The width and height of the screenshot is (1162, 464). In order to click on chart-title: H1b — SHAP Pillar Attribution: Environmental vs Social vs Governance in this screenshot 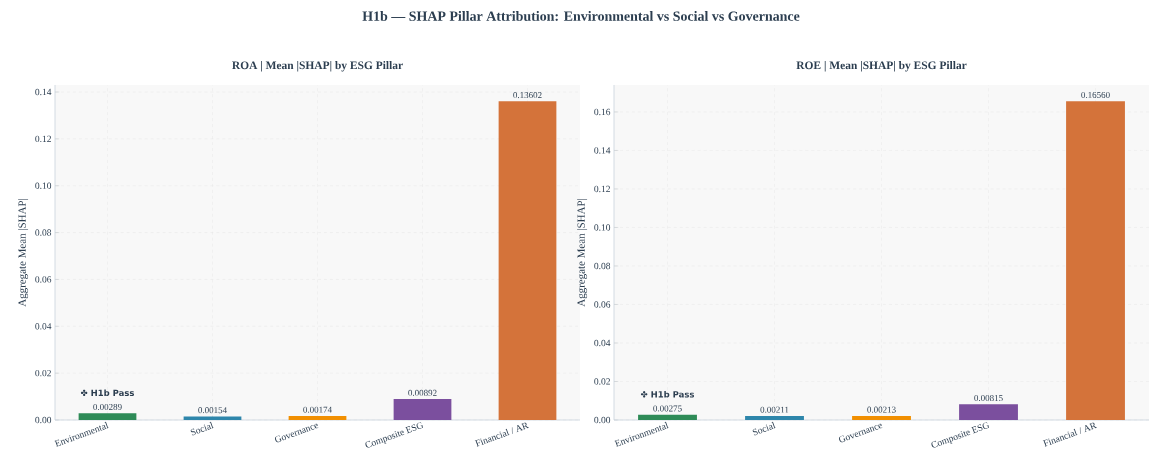, I will do `click(581, 16)`.